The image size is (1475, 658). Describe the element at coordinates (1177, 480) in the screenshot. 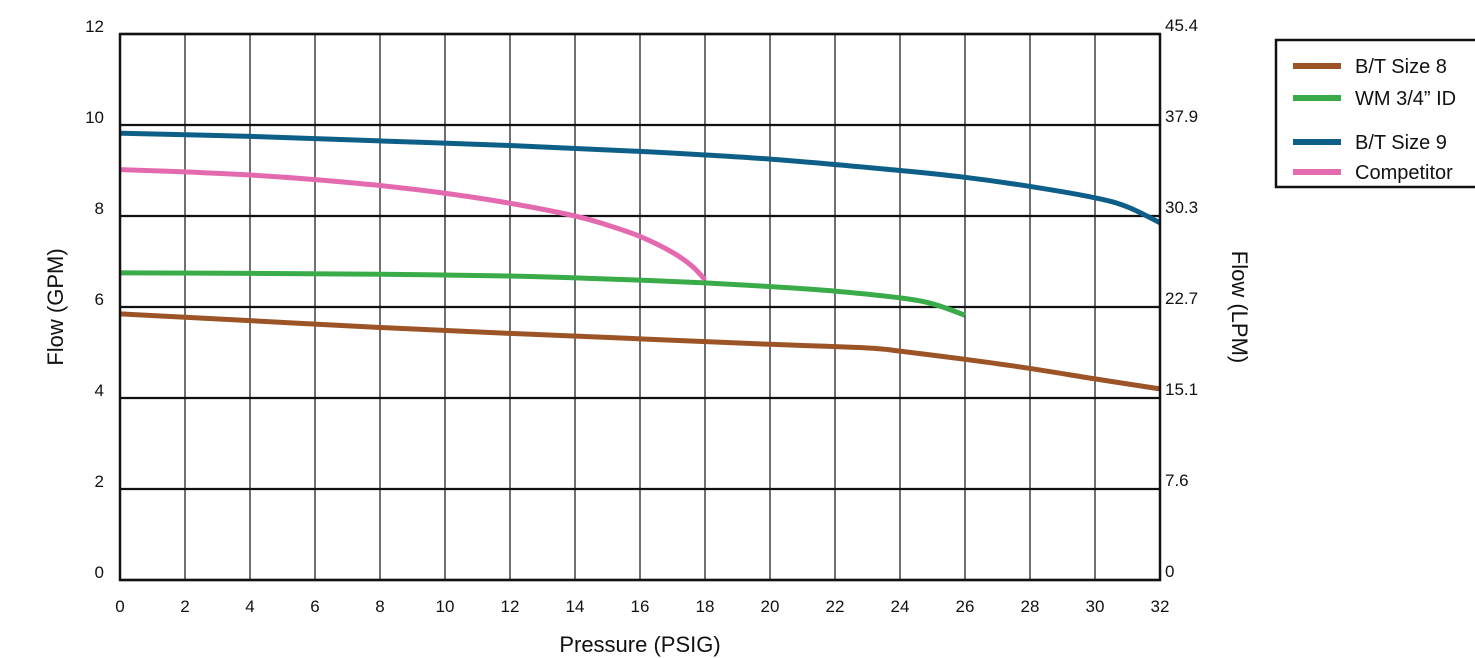

I see `y2-tick-label: 7.6` at that location.